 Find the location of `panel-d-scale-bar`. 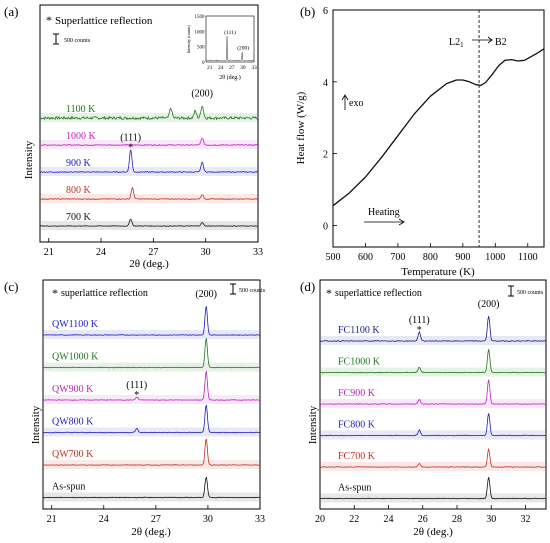

panel-d-scale-bar is located at coordinates (511, 291).